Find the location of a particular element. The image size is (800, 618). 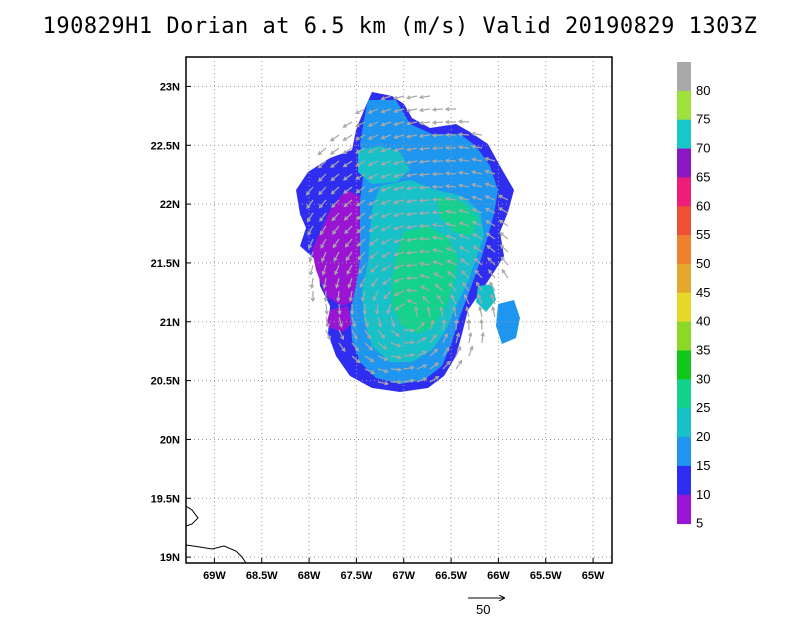

wind-vectors is located at coordinates (407, 240).